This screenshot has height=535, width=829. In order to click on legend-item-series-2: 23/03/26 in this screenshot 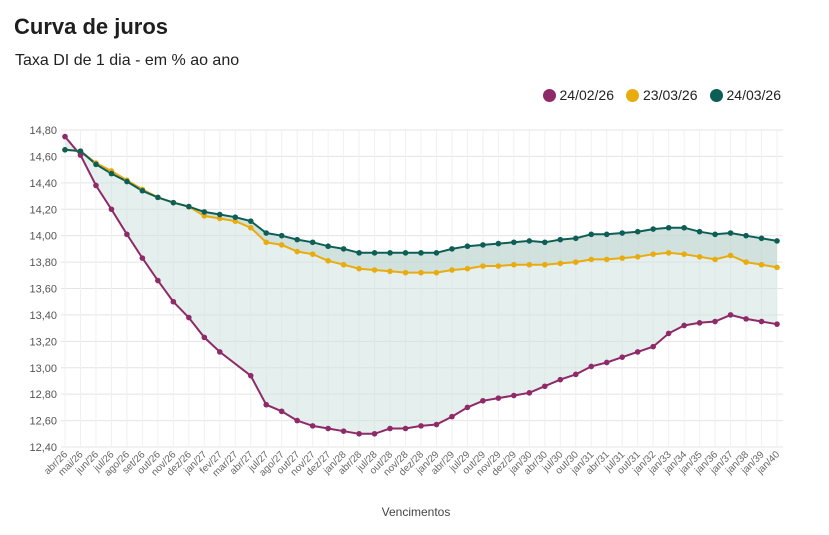, I will do `click(662, 95)`.